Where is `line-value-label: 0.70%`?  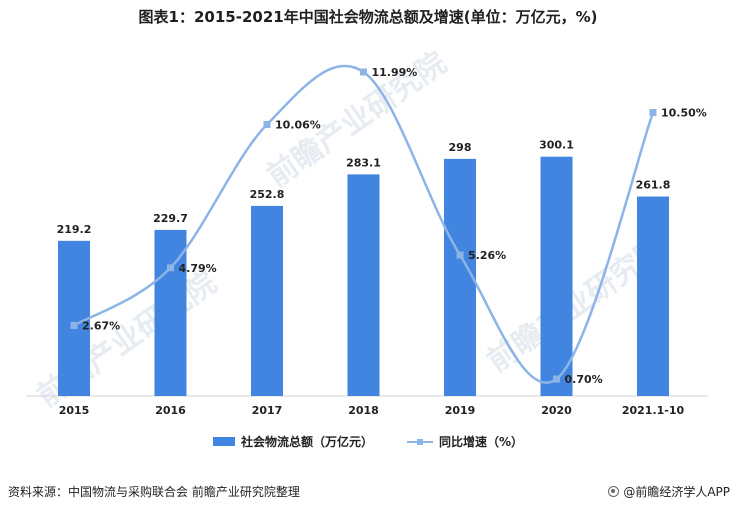
line-value-label: 0.70% is located at coordinates (584, 379).